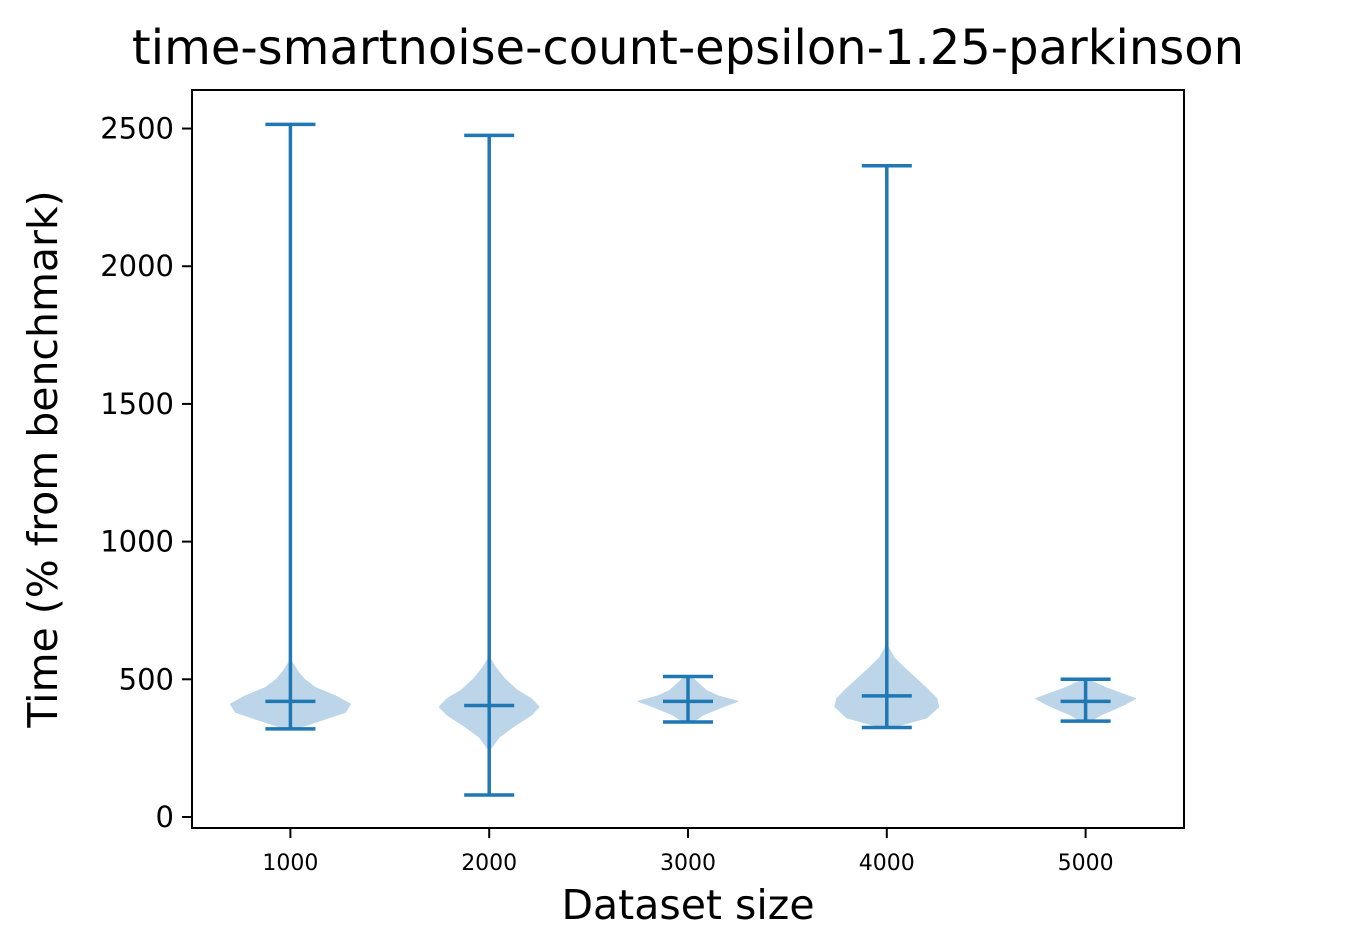  I want to click on y-tick-label: 2500, so click(137, 129).